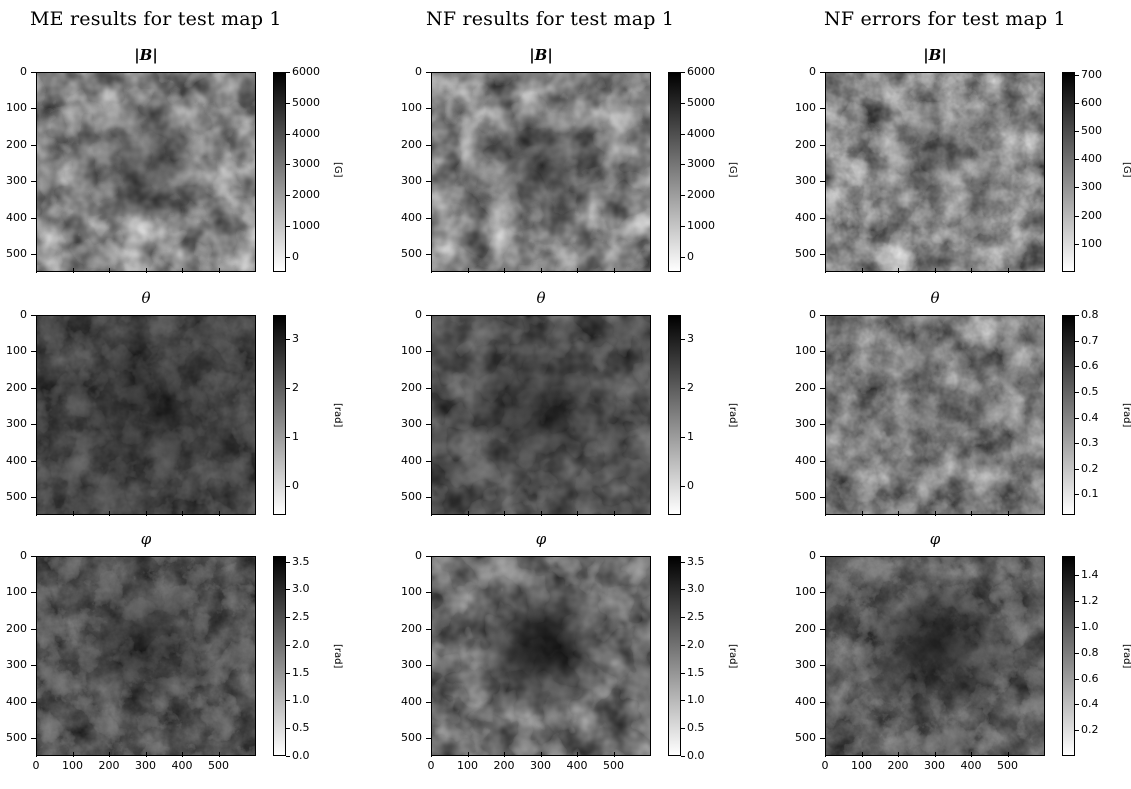  What do you see at coordinates (1088, 131) in the screenshot?
I see `colorbar-tick-label: 500` at bounding box center [1088, 131].